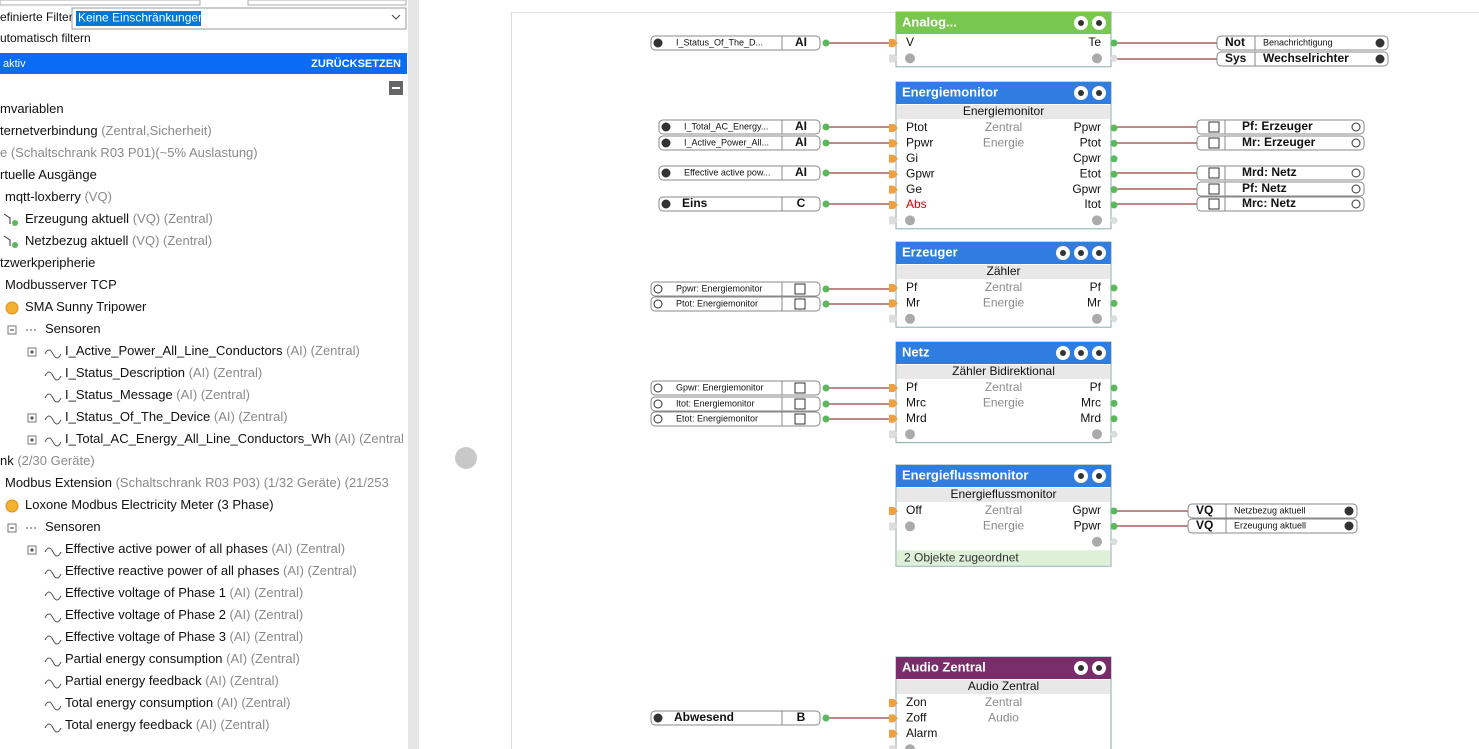  I want to click on tree-item: ternetverbindung (Zentral,Sicherheit), so click(106, 130).